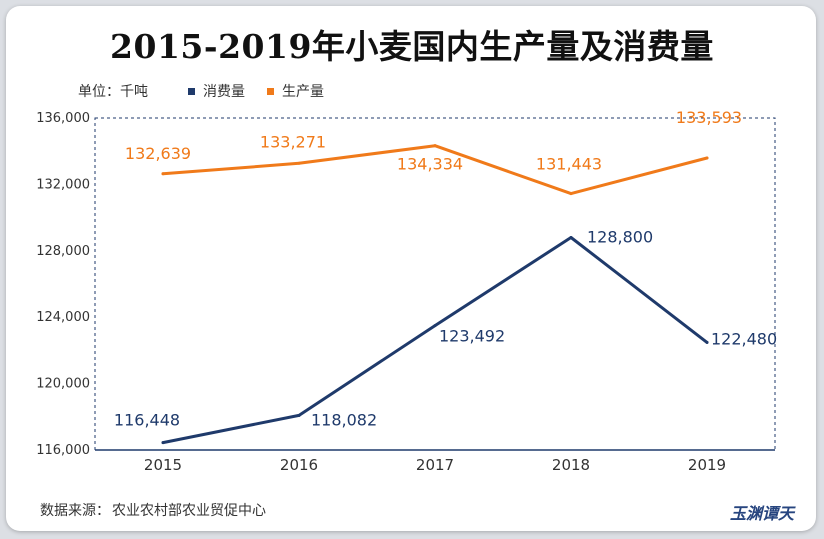 This screenshot has height=539, width=824. I want to click on x-tick-label: 2018, so click(571, 465).